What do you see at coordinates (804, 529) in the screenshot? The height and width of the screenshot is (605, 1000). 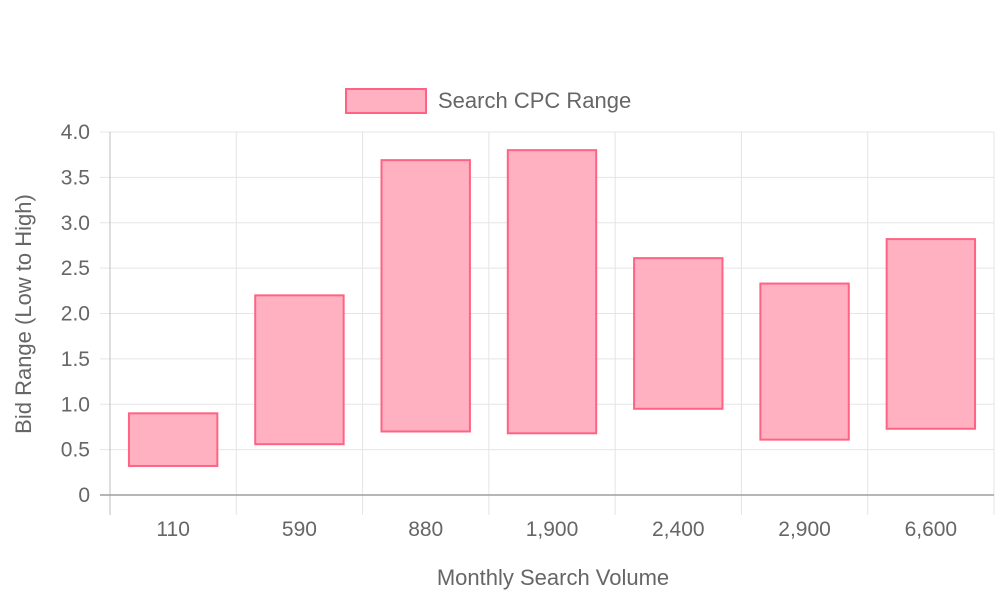 I see `x-tick-label: 2,900` at bounding box center [804, 529].